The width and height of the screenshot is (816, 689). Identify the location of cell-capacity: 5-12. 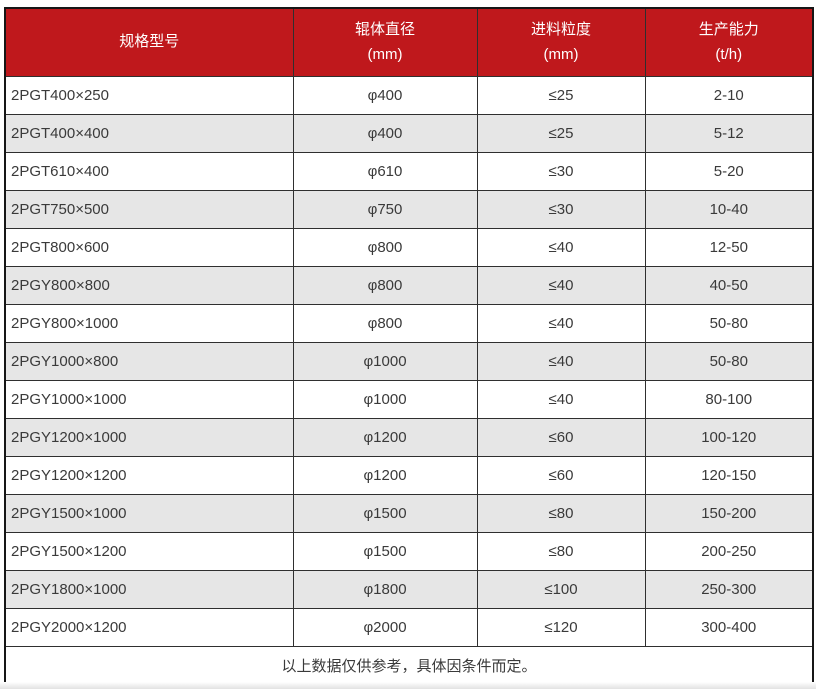
(729, 133).